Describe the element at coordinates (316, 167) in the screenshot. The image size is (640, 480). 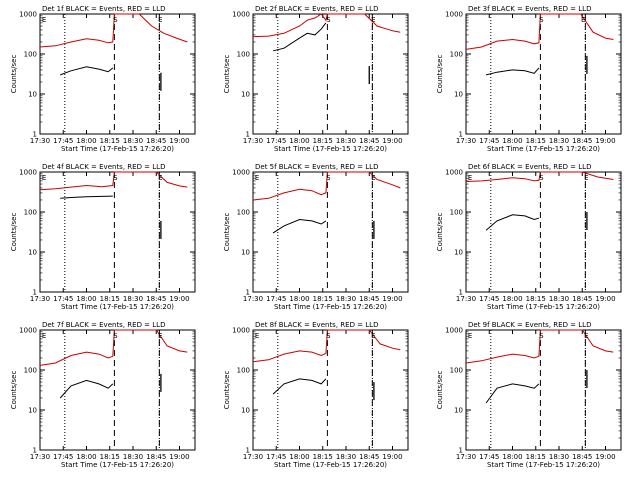
I see `chart-title: Det 5f BLACK = Events, RED = LLD` at that location.